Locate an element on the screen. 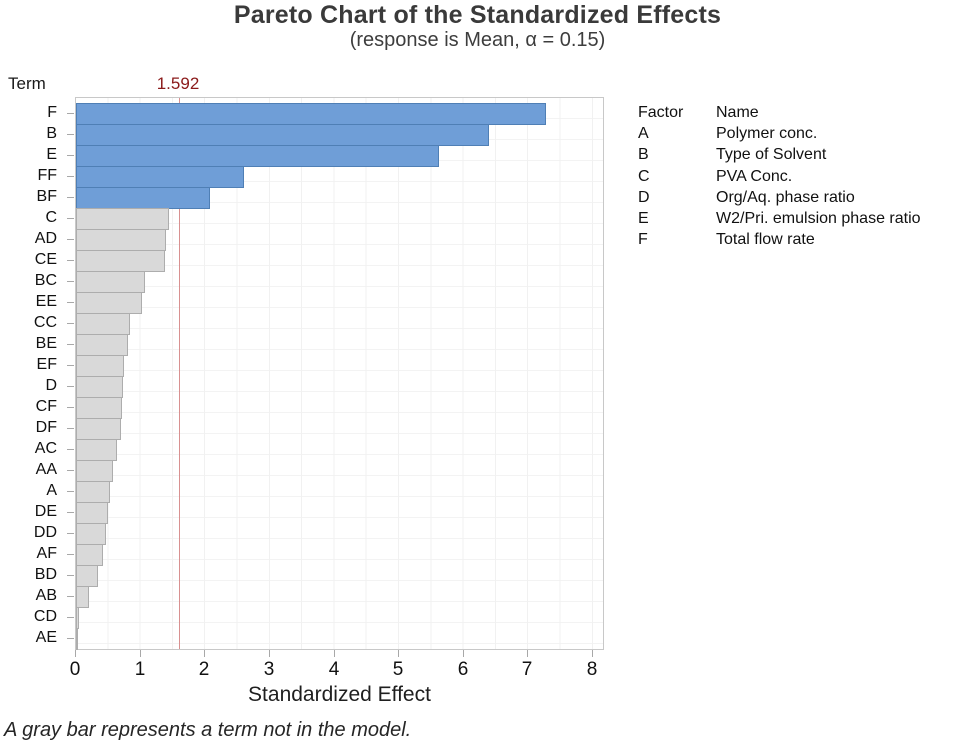 The height and width of the screenshot is (751, 955). pareto-bar-A is located at coordinates (93, 492).